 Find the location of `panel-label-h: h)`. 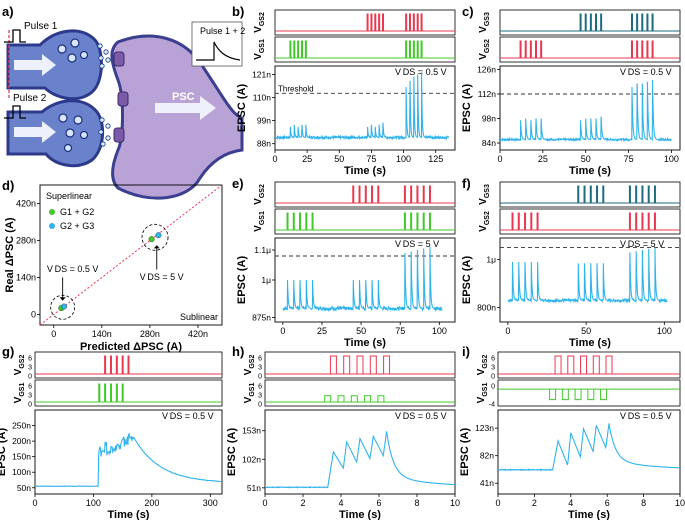

panel-label-h: h) is located at coordinates (238, 351).